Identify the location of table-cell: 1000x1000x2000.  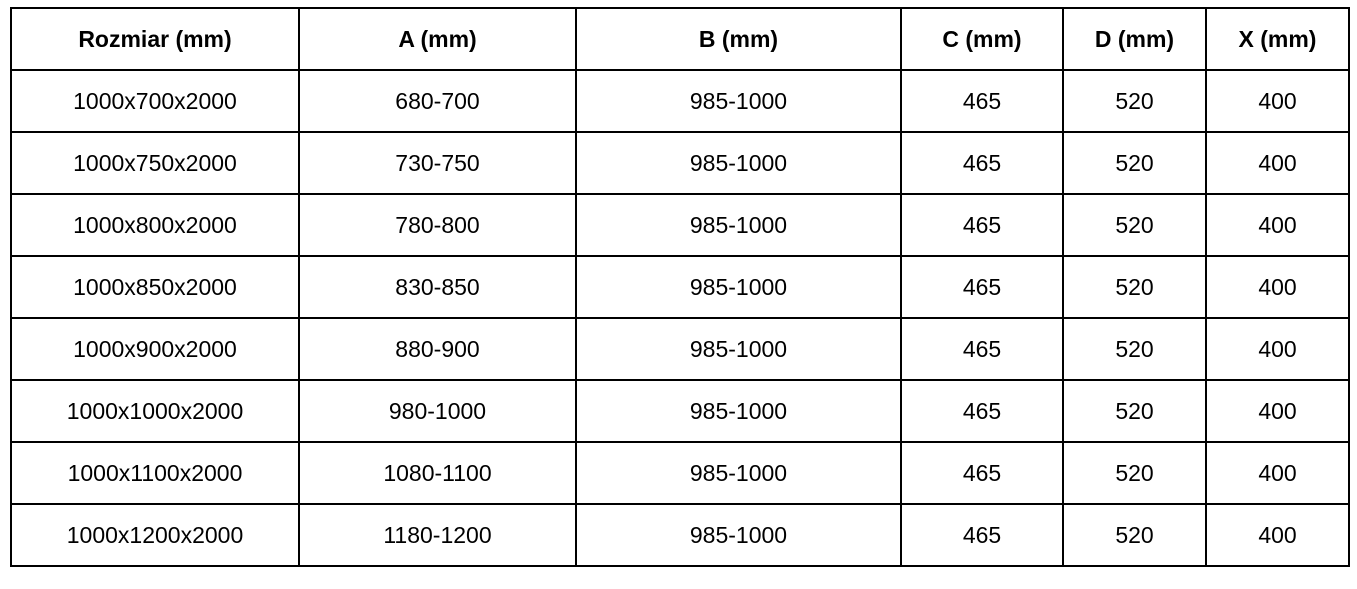
(155, 411).